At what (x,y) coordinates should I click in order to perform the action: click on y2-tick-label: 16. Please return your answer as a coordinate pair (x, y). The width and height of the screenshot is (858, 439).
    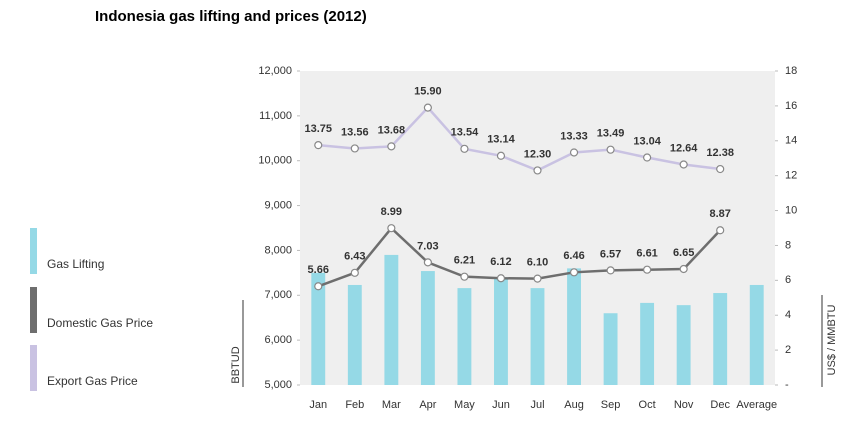
    Looking at the image, I should click on (791, 106).